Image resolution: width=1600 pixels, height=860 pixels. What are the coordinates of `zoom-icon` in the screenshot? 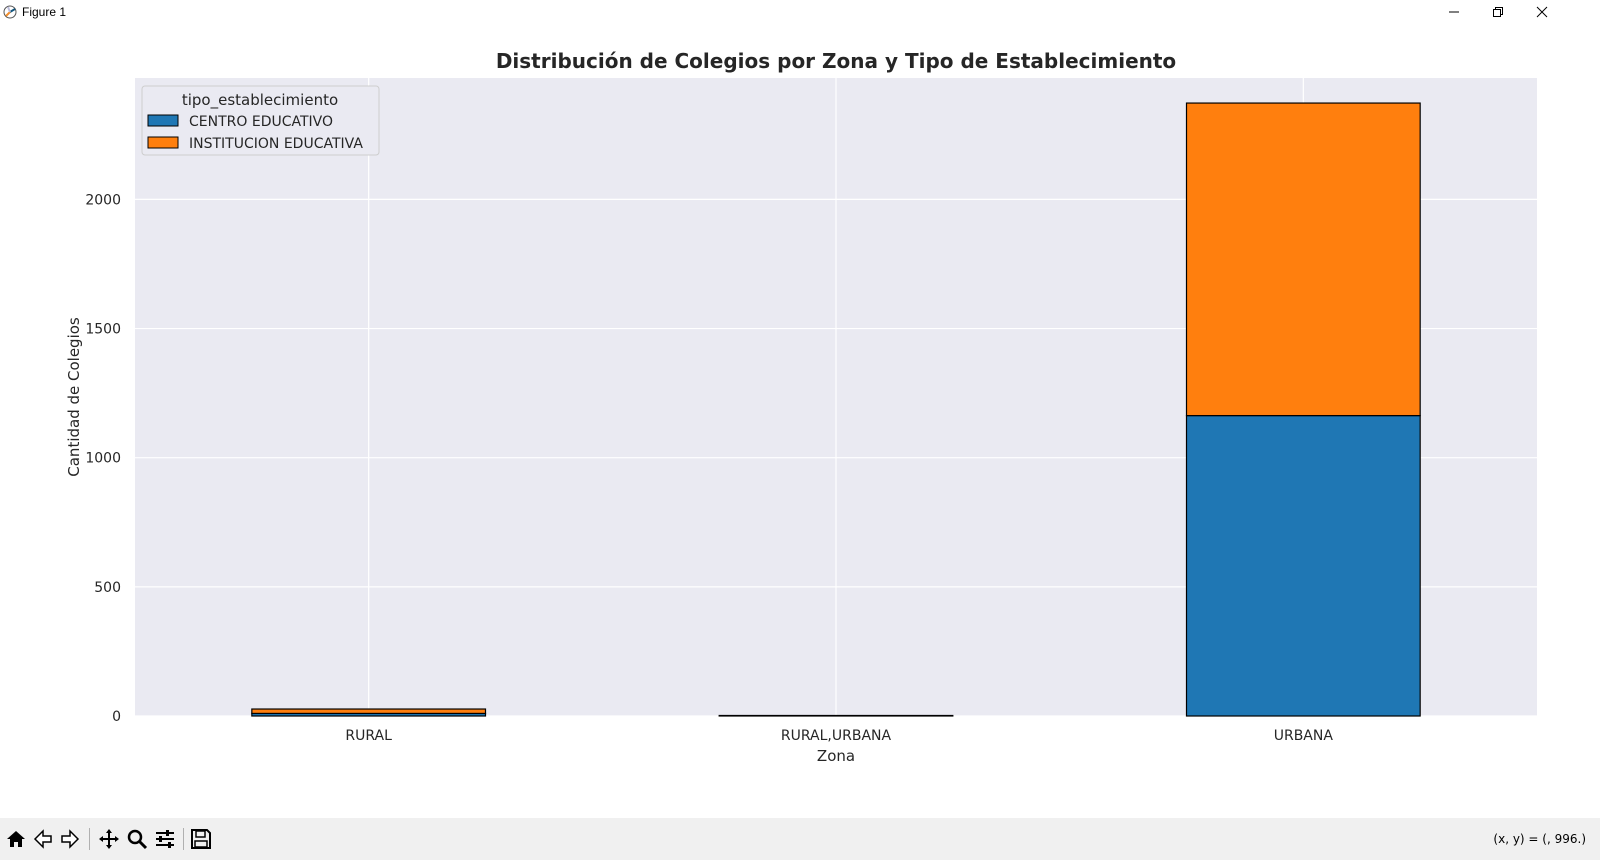 It's located at (137, 839).